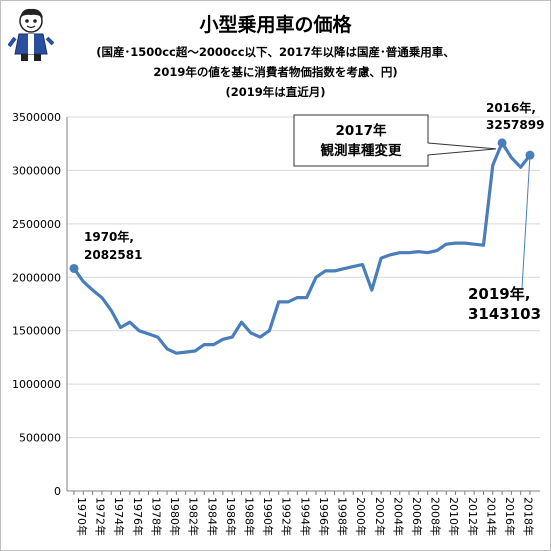 The width and height of the screenshot is (551, 551). What do you see at coordinates (109, 236) in the screenshot?
I see `annotation-1970-year: 1970年,` at bounding box center [109, 236].